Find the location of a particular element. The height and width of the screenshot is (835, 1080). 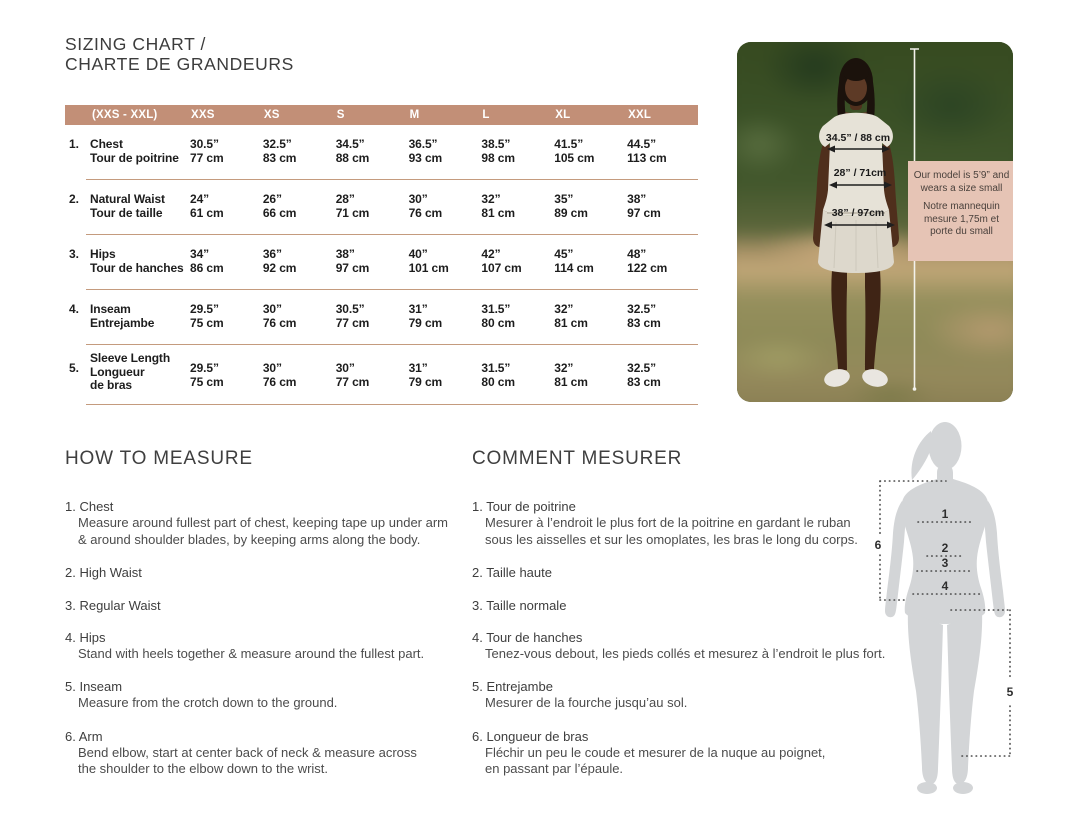

mesurer-item-4-description: Mesurer de la fourche jusqu’au sol. is located at coordinates (586, 703).